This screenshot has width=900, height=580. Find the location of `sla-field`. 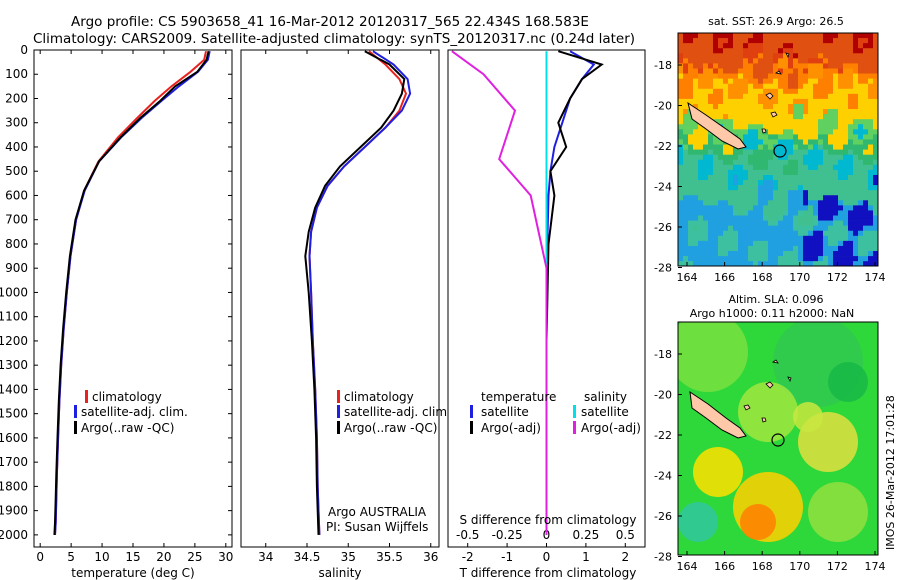

sla-field is located at coordinates (773, 432).